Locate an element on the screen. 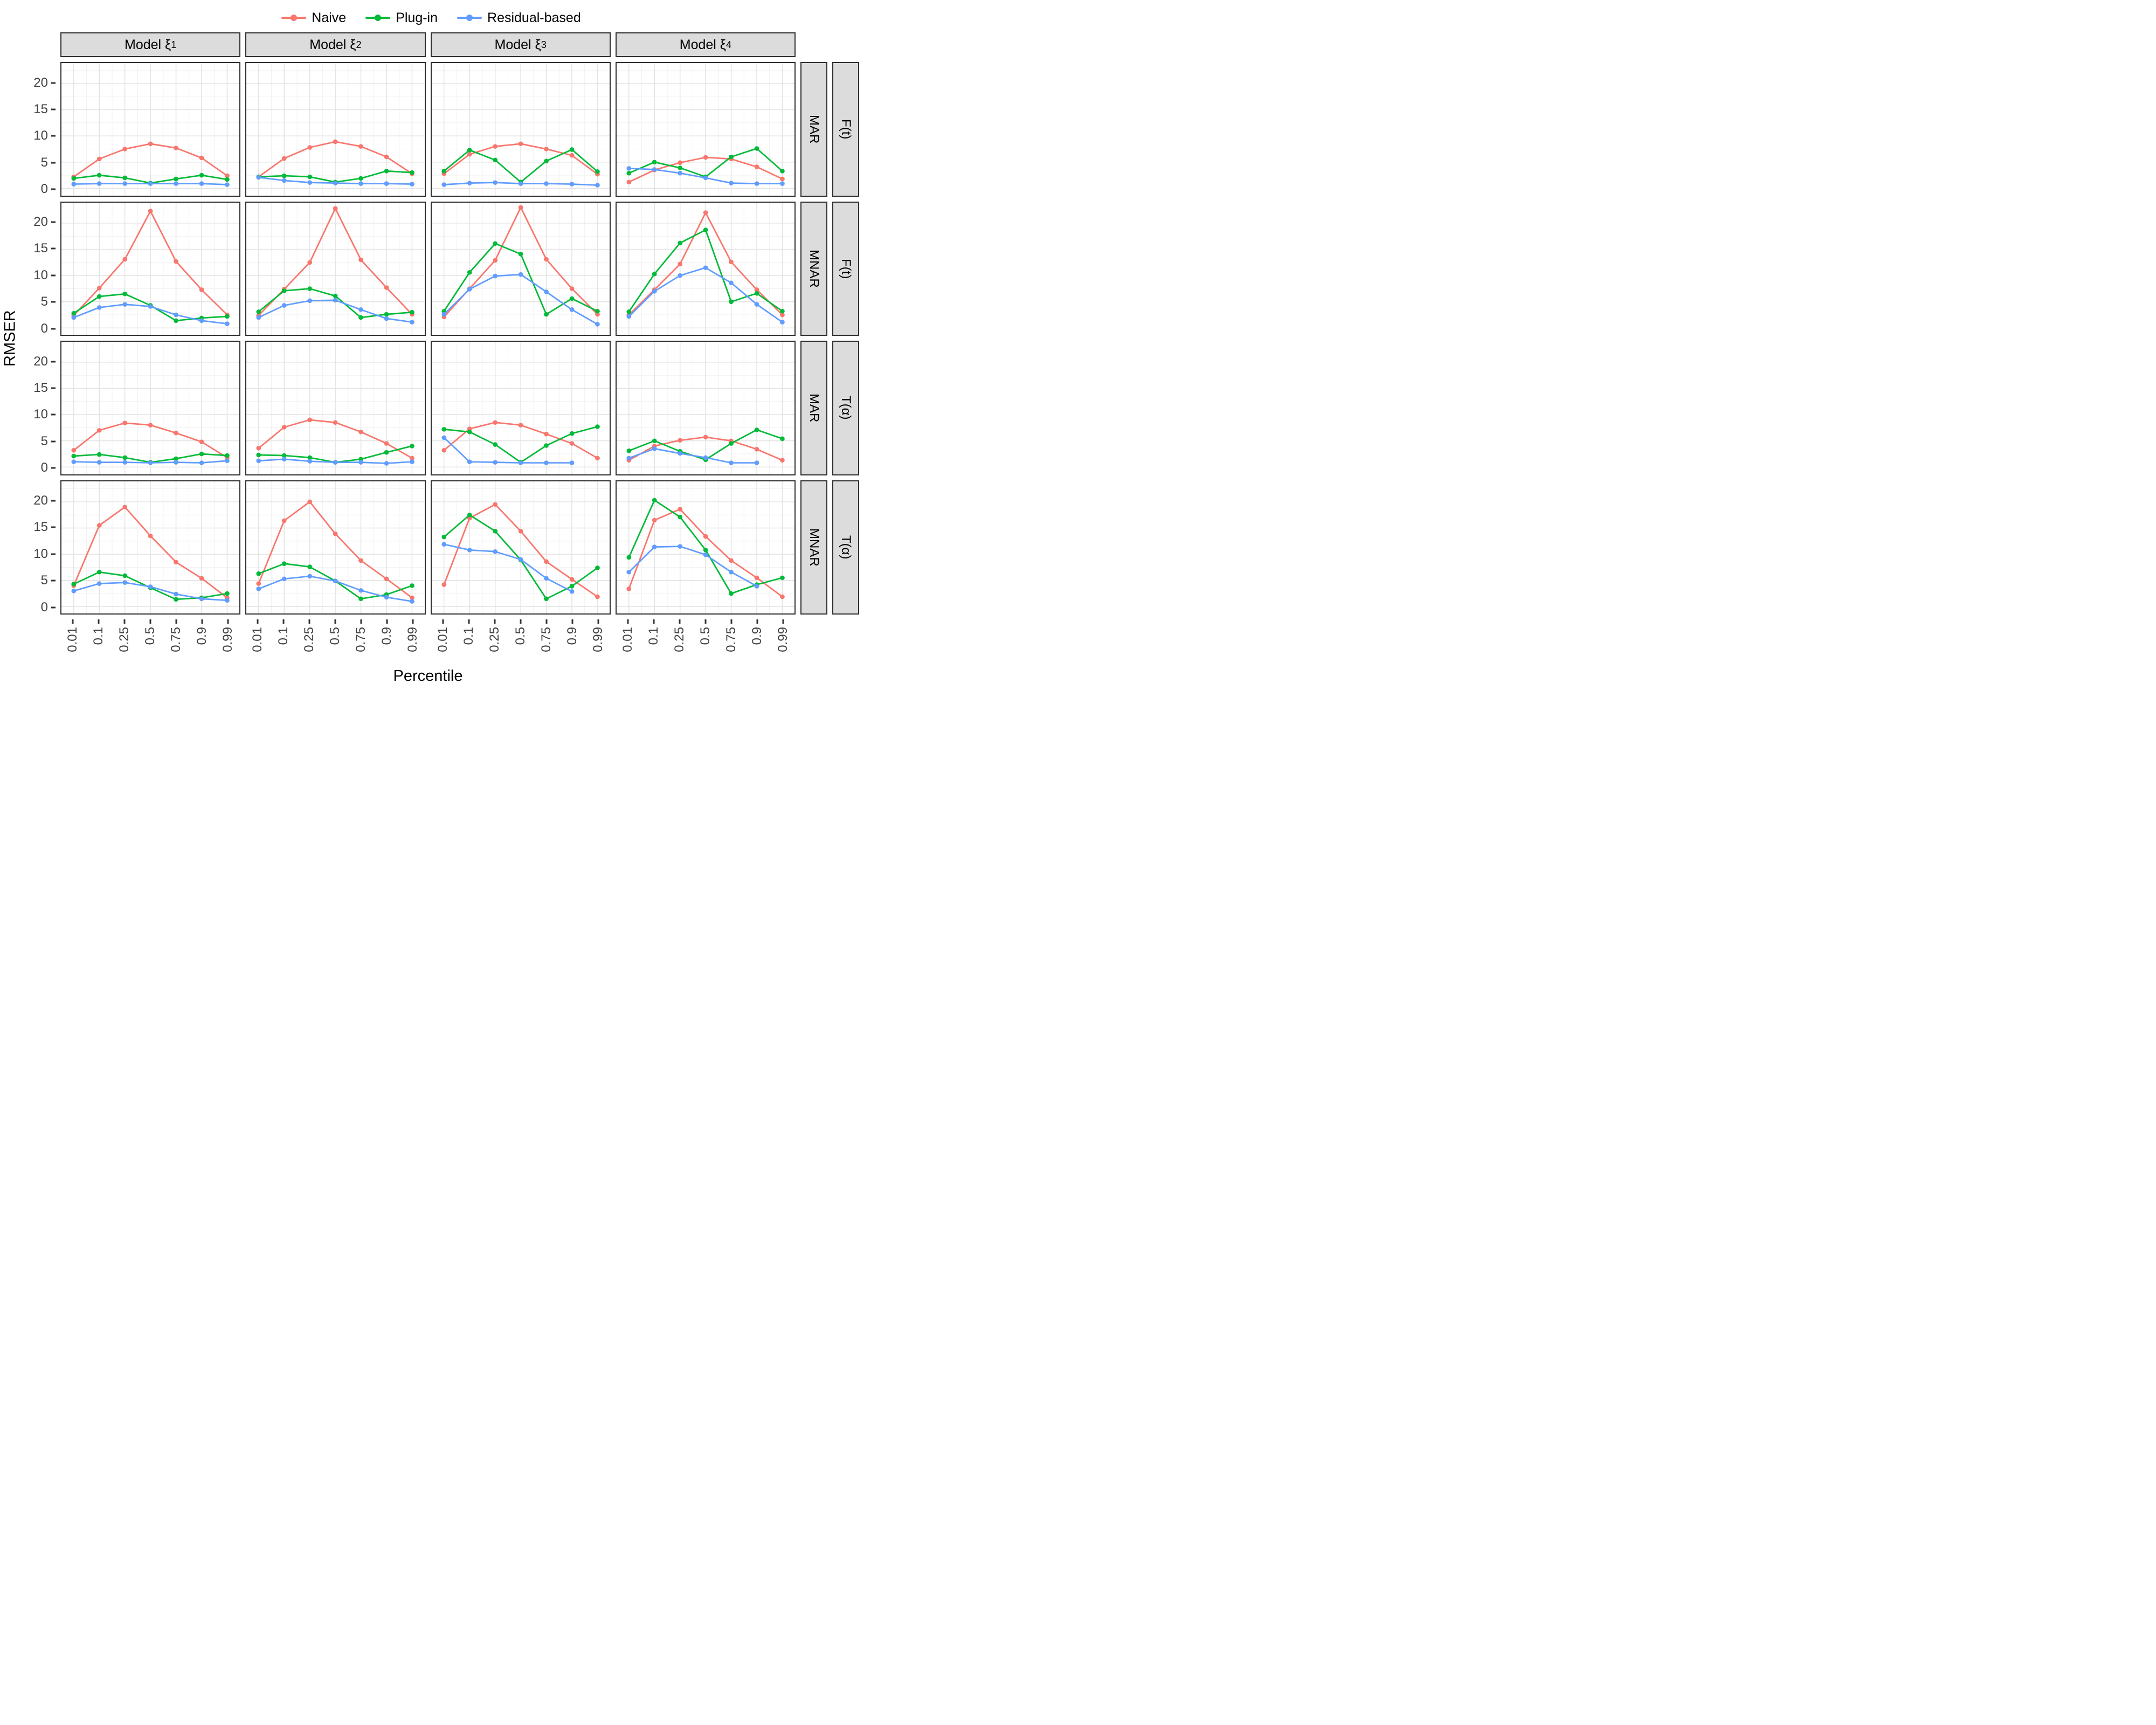 Image resolution: width=2156 pixels, height=1725 pixels. y-axis-ticks-row-4: 0 5 10 15 20 is located at coordinates (40, 547).